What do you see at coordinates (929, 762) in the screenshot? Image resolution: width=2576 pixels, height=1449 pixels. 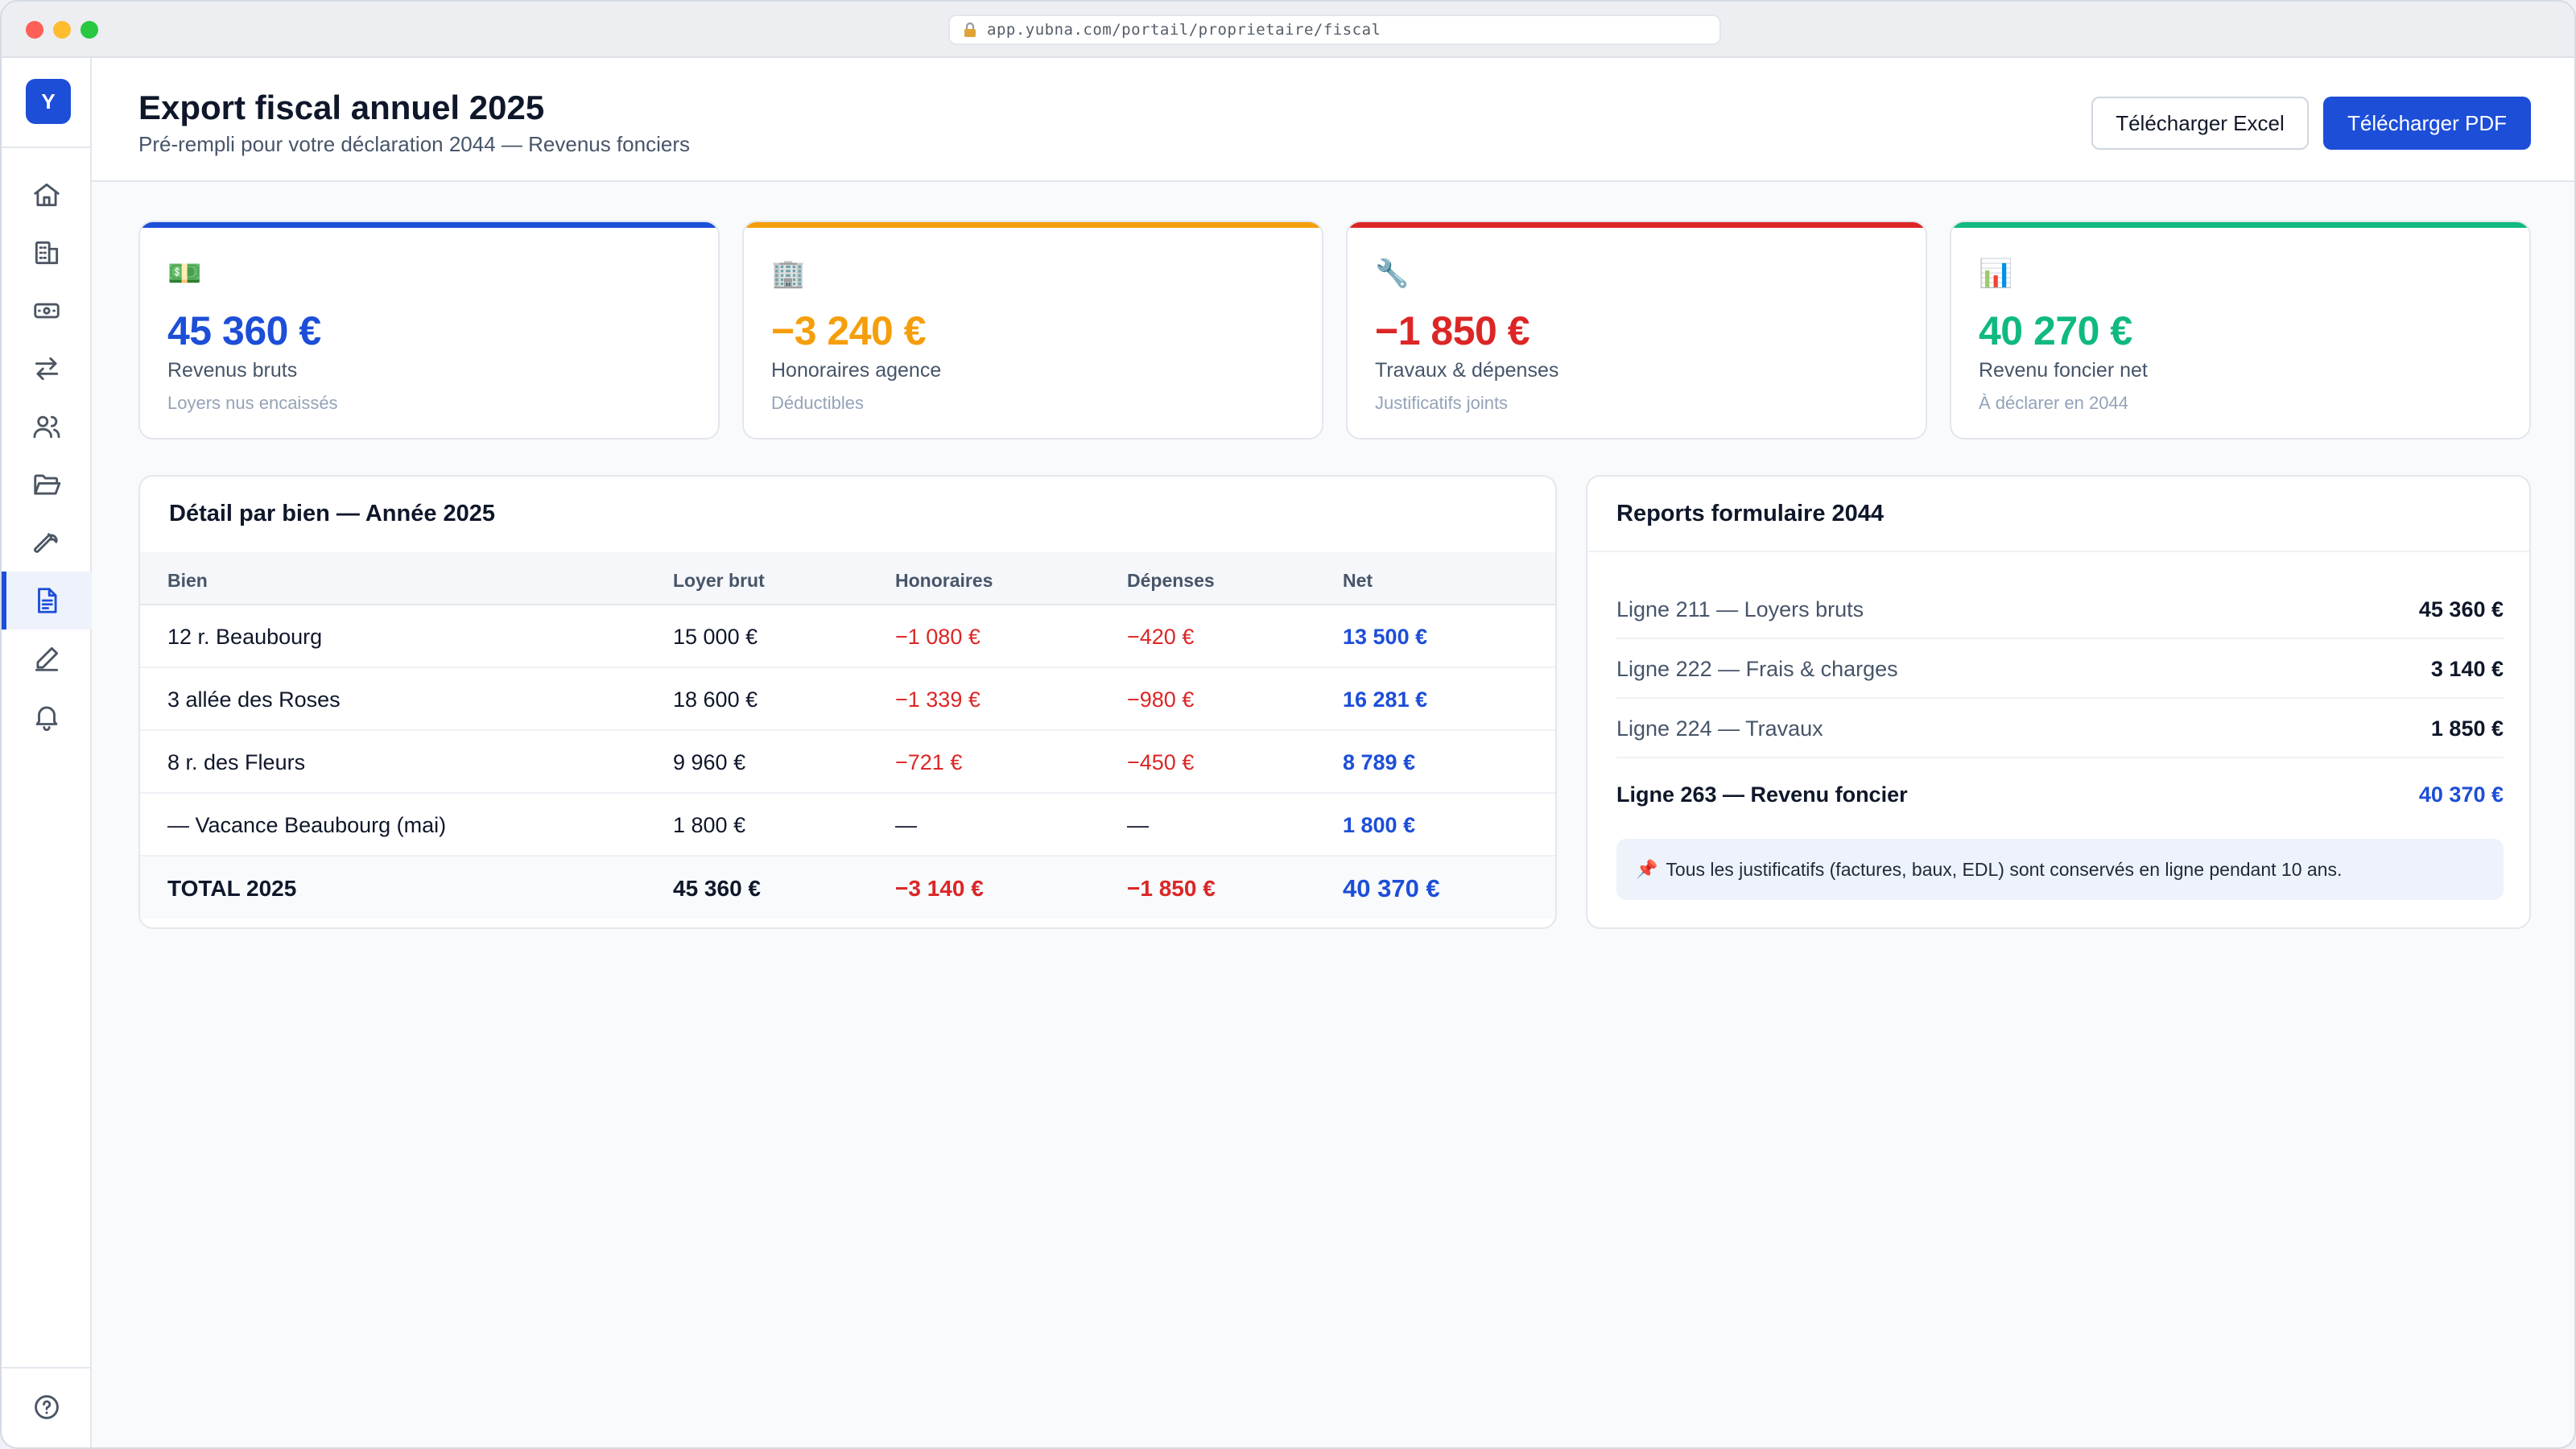 I see `cell-honoraires: −721 €` at bounding box center [929, 762].